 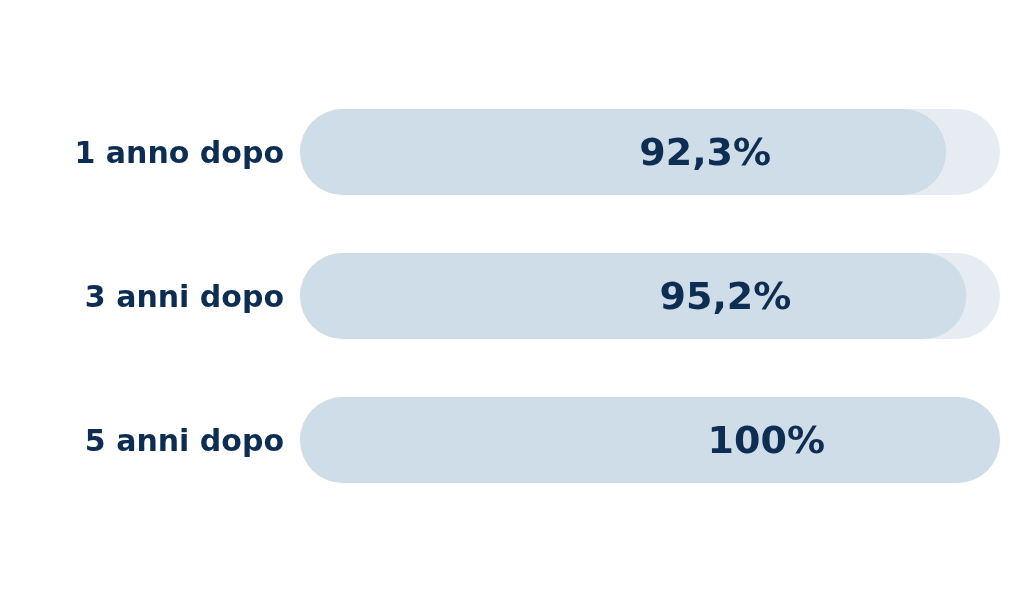 I want to click on data-label: 92,3%, so click(x=705, y=152).